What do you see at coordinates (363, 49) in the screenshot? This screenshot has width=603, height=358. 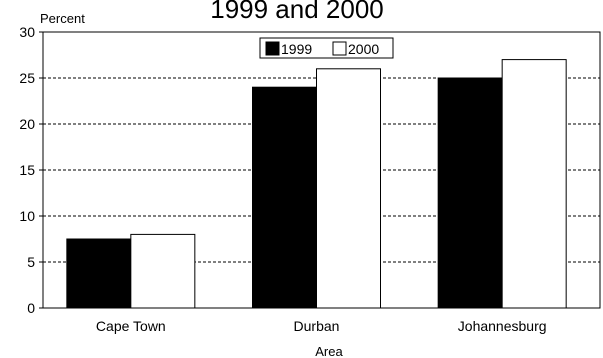 I see `legend-label-2000: 2000` at bounding box center [363, 49].